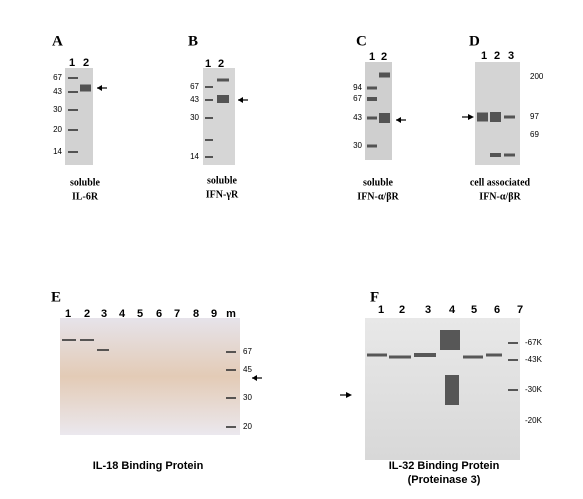  Describe the element at coordinates (56, 297) in the screenshot. I see `panel-label: E` at that location.